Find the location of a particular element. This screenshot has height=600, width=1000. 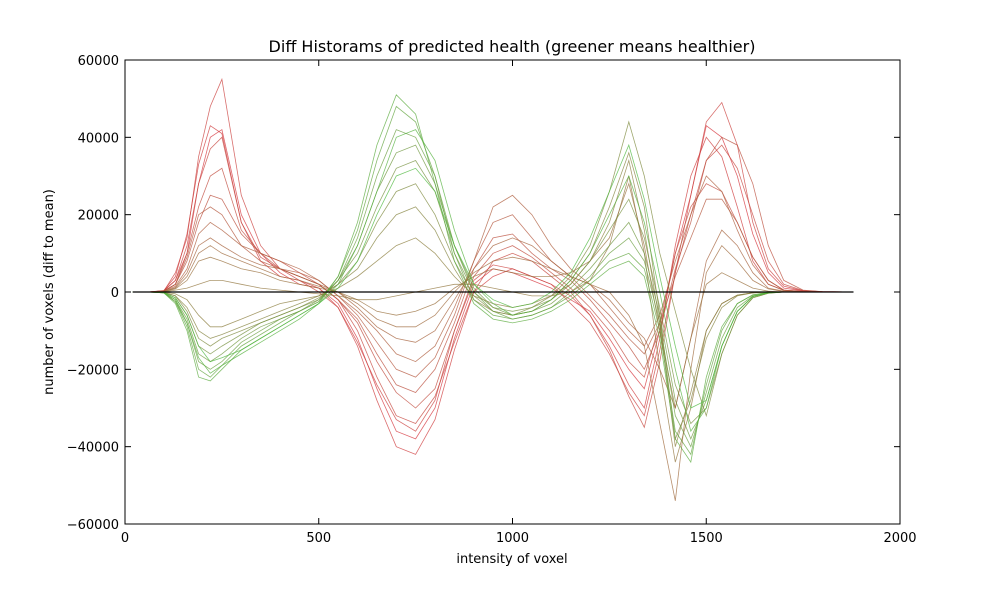

x-tick-label: 1500 is located at coordinates (706, 538).